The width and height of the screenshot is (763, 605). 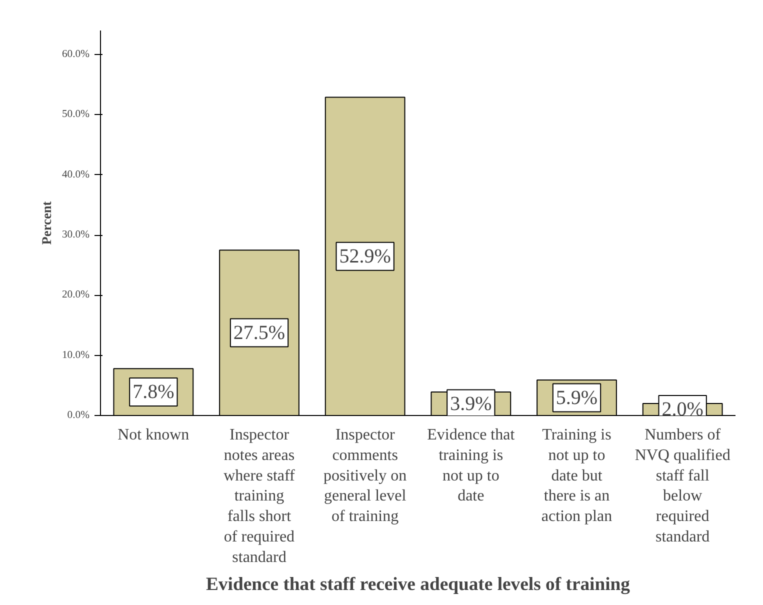 What do you see at coordinates (682, 486) in the screenshot?
I see `x-tick-label: Numbers of NVQ qualified staff fall below required standard` at bounding box center [682, 486].